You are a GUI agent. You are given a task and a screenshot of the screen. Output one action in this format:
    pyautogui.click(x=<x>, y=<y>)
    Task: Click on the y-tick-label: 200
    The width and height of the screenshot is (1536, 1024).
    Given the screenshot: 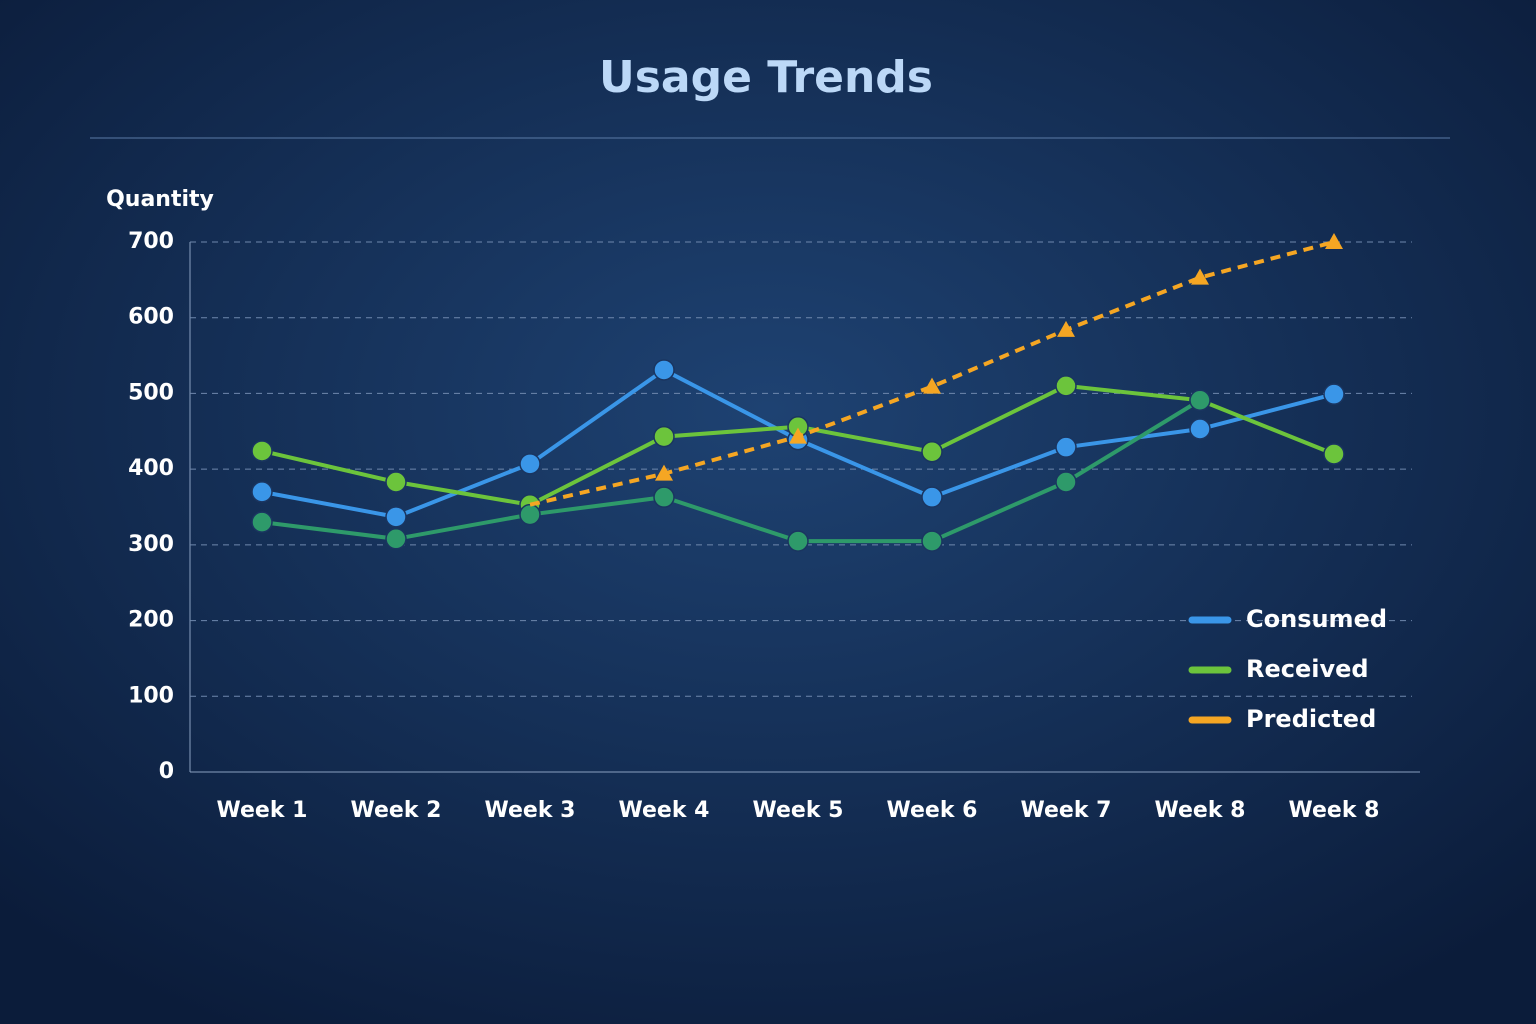 What is the action you would take?
    pyautogui.click(x=151, y=620)
    